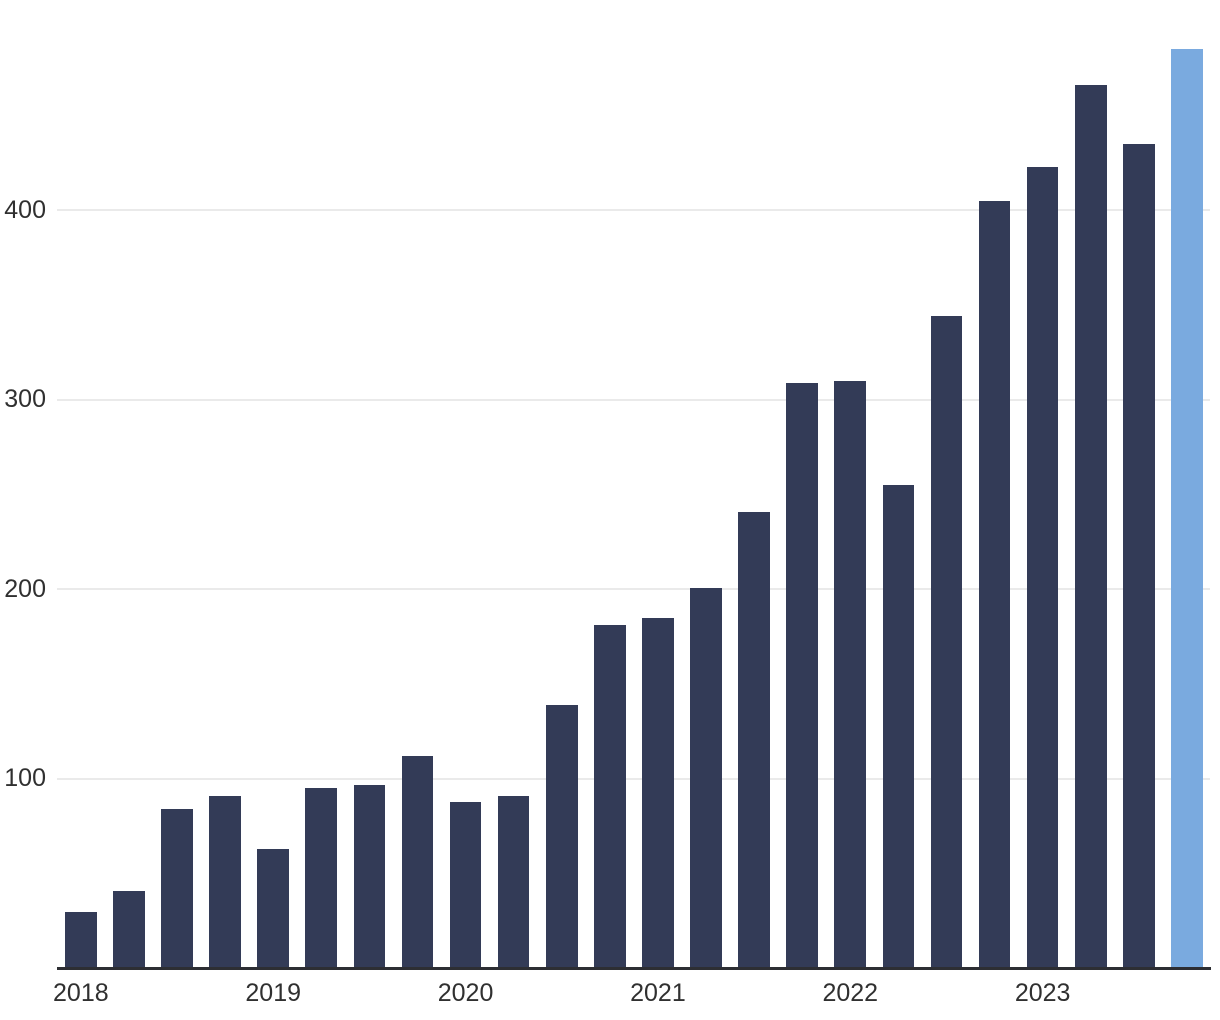 The width and height of the screenshot is (1220, 1020). What do you see at coordinates (225, 882) in the screenshot?
I see `bar-2018-q4` at bounding box center [225, 882].